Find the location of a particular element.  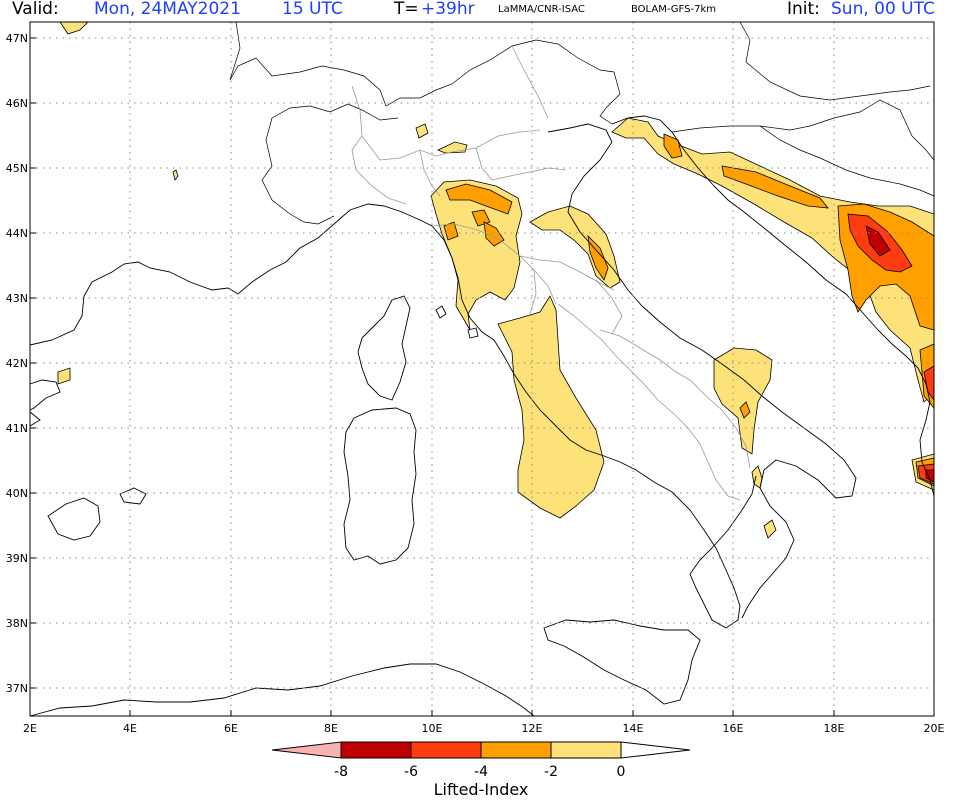

colorbar-tick: -6 is located at coordinates (411, 772).